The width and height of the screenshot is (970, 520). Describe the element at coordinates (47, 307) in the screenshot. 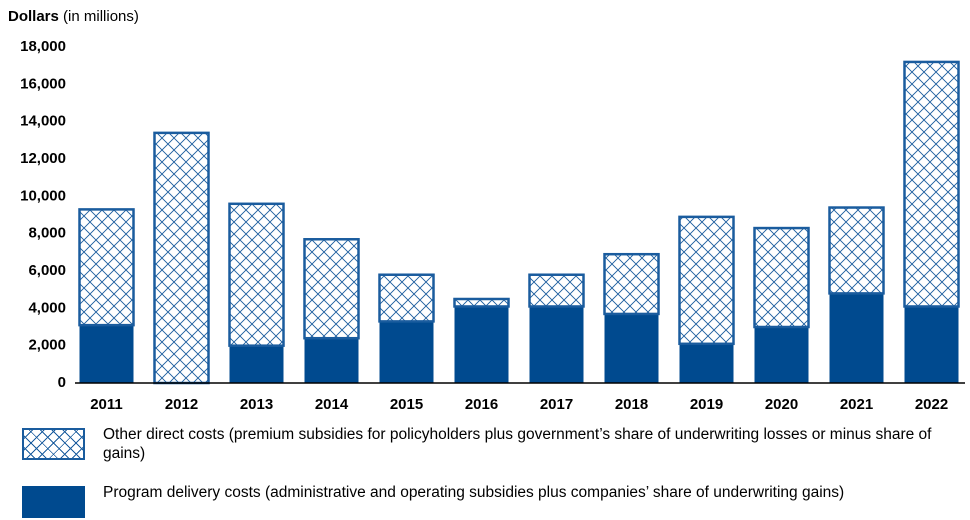

I see `y-tick-label: 4,000` at that location.